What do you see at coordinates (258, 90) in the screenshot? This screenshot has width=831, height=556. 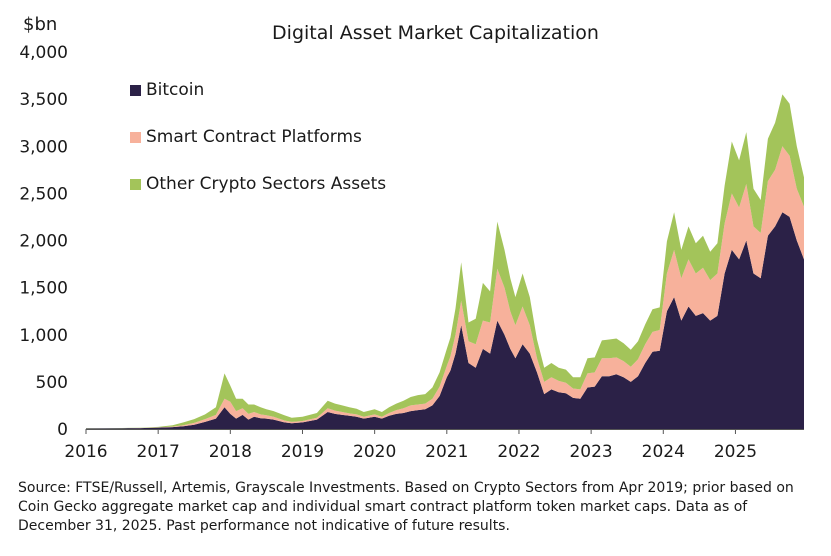 I see `legend-item-bitcoin: Bitcoin` at bounding box center [258, 90].